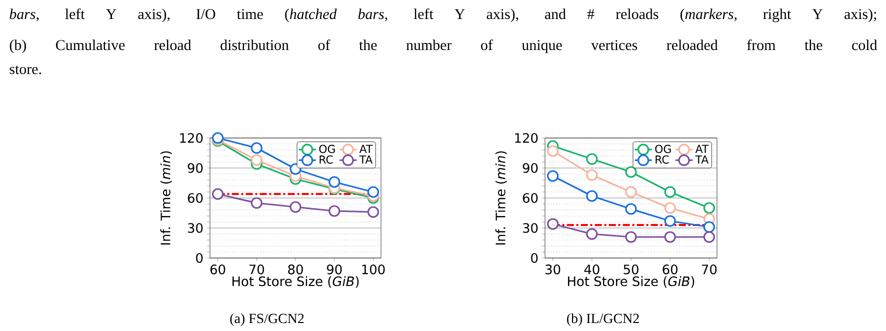  I want to click on x-tick-label: 50, so click(631, 269).